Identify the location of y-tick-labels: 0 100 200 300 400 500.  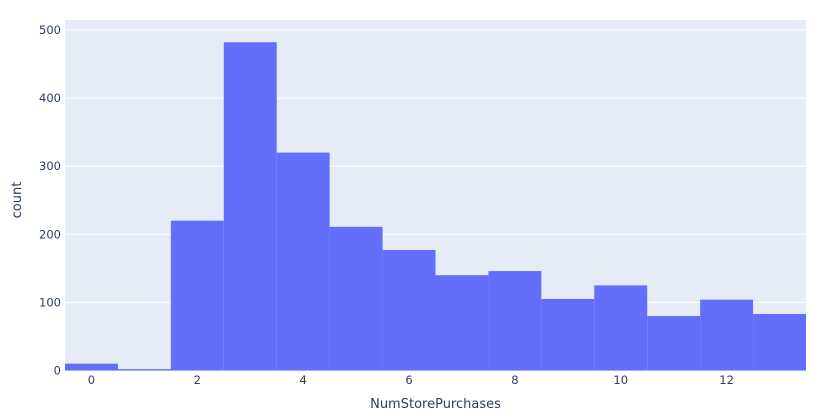
(50, 200).